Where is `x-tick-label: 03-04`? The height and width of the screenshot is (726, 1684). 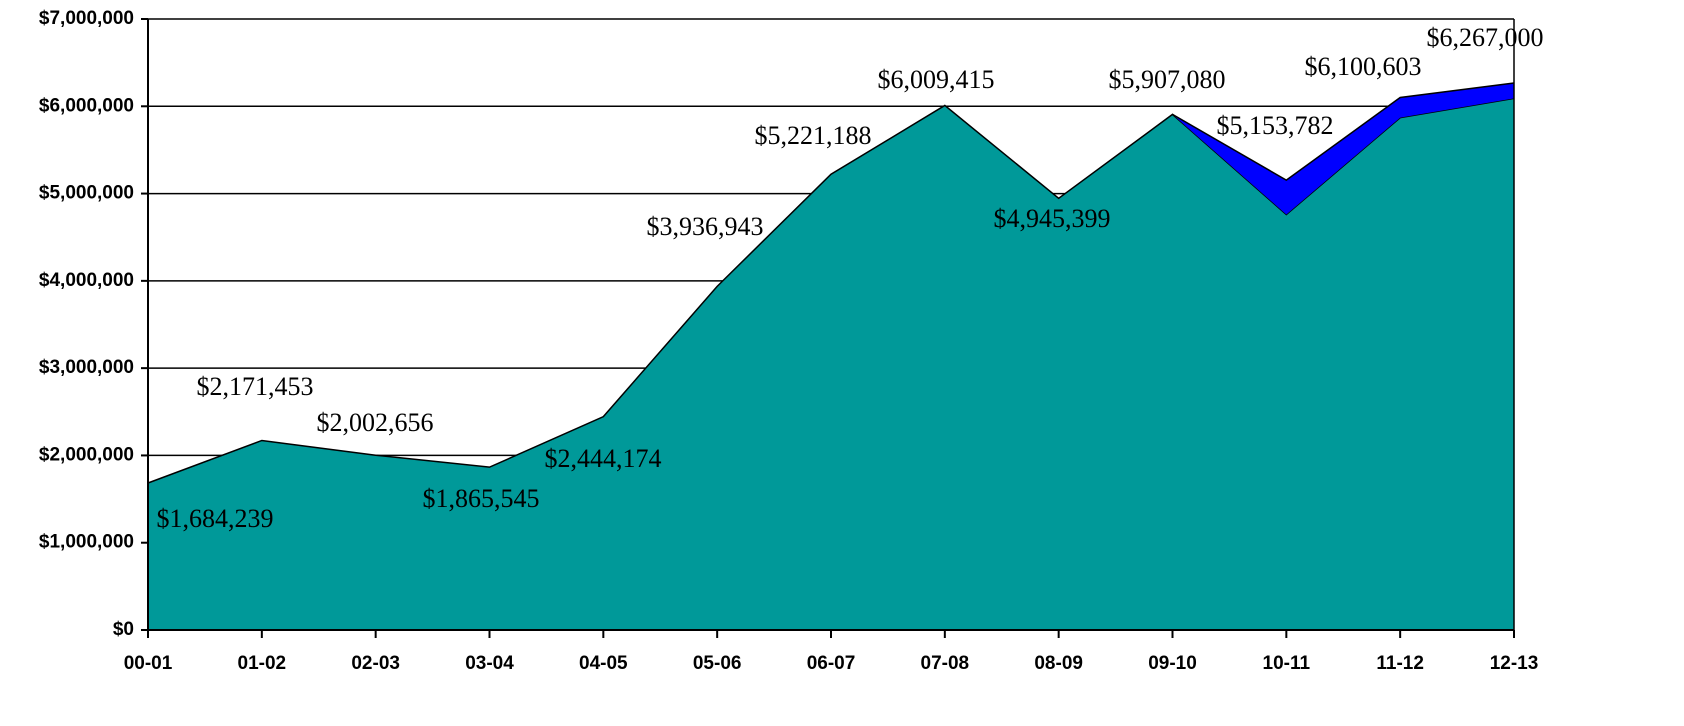
x-tick-label: 03-04 is located at coordinates (489, 663).